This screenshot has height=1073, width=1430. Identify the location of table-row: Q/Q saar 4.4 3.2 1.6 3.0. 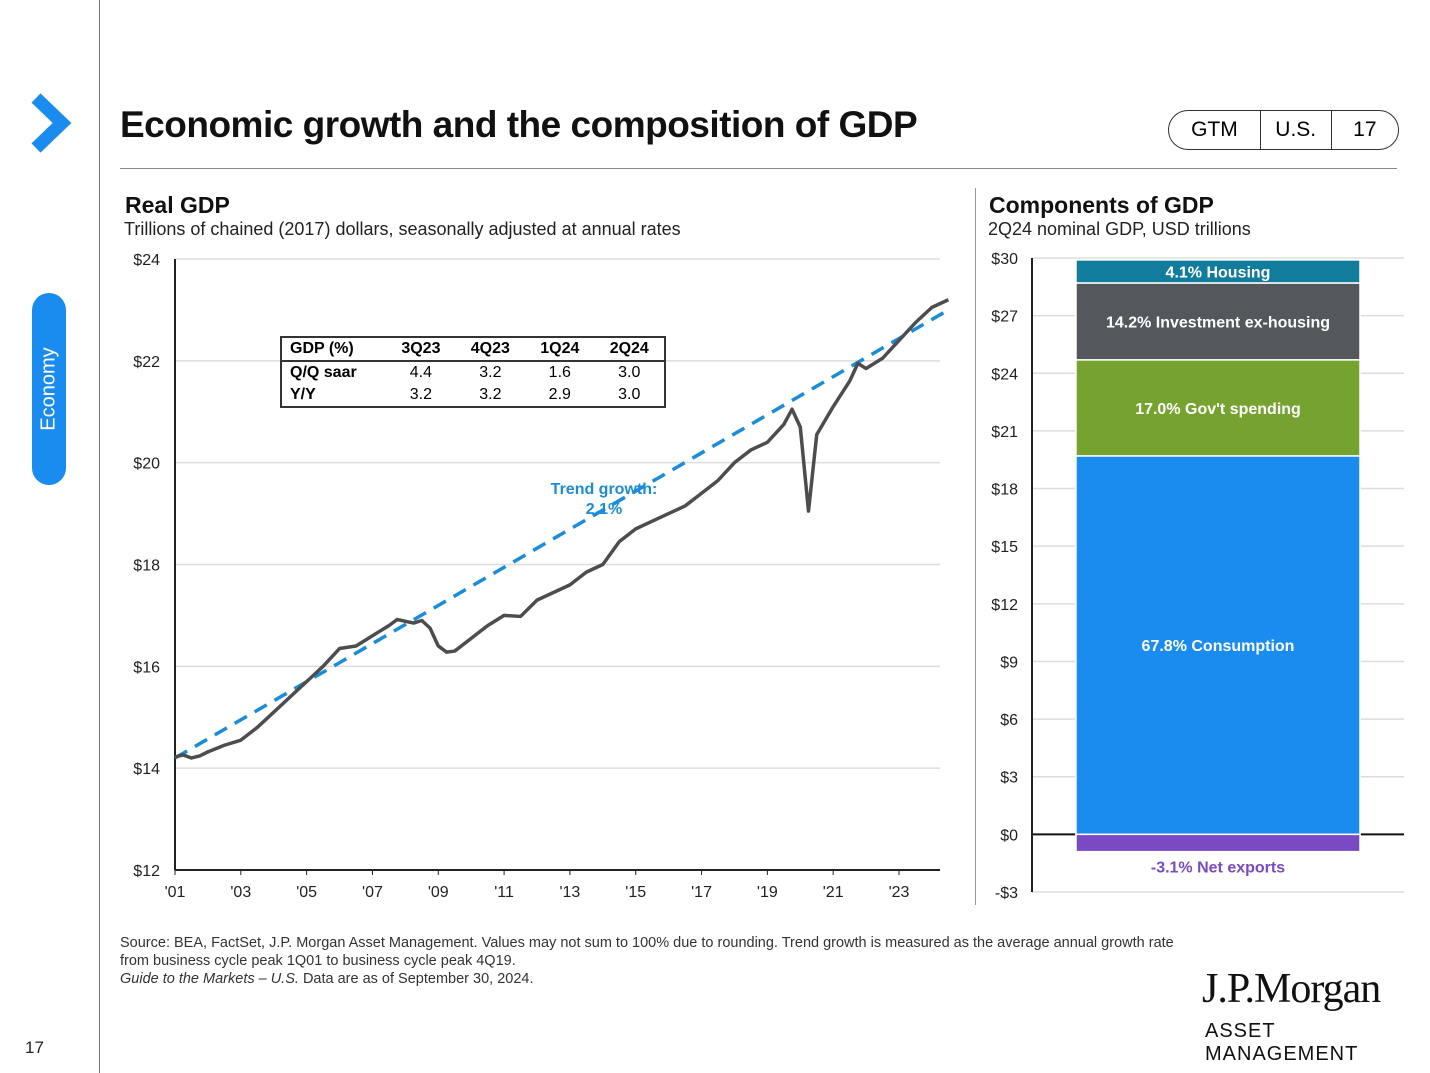
(473, 372).